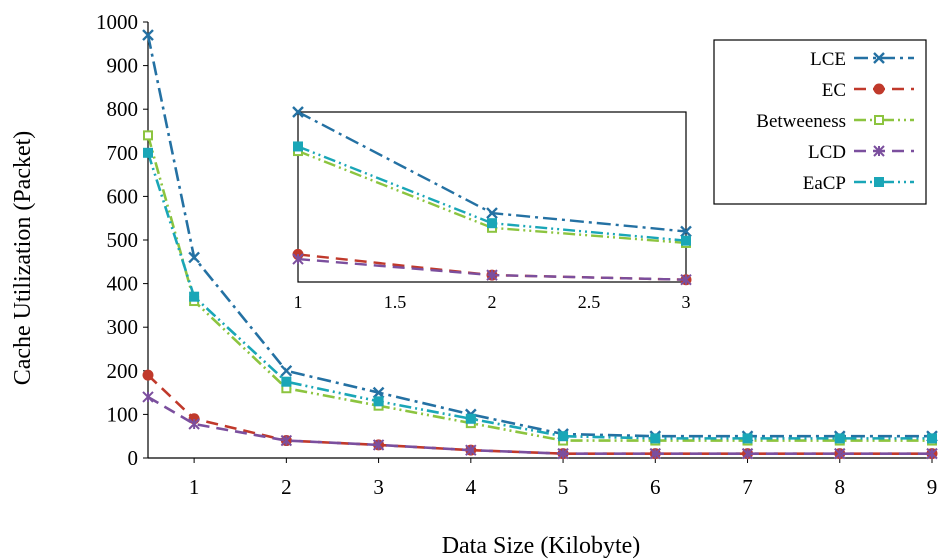  What do you see at coordinates (747, 487) in the screenshot?
I see `x-tick-label: 7` at bounding box center [747, 487].